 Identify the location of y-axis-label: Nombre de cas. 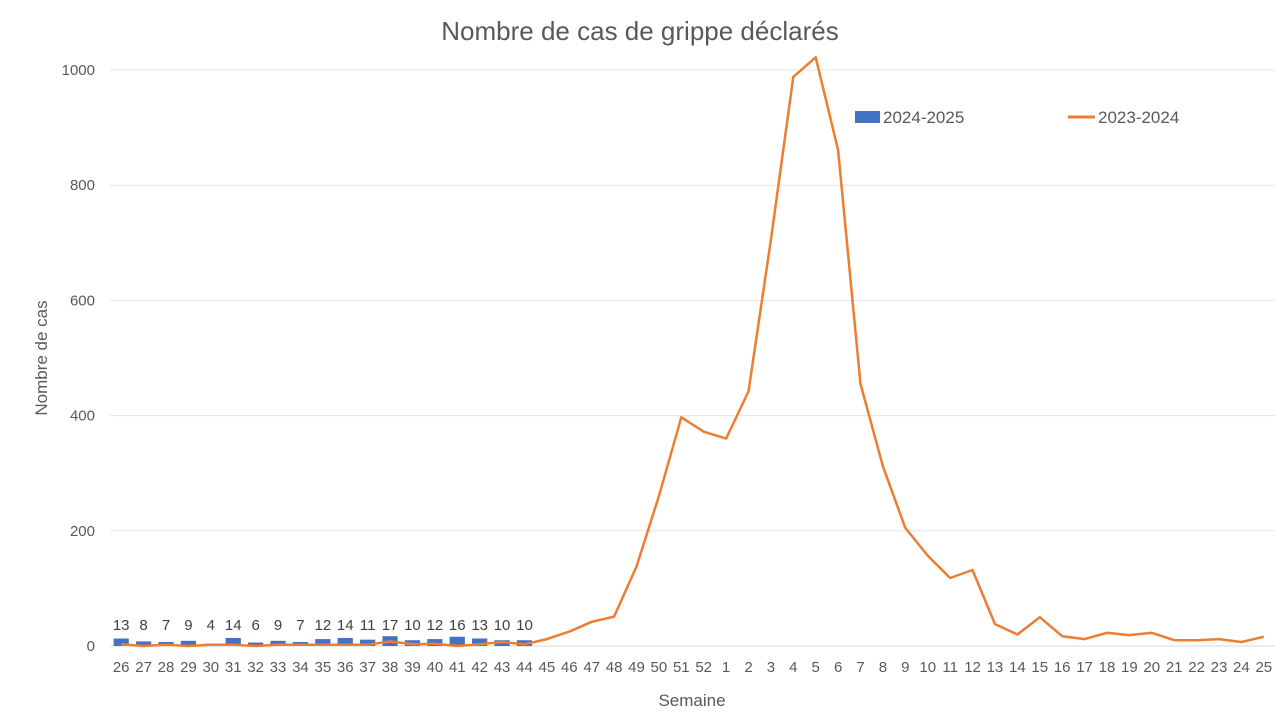
(41, 357).